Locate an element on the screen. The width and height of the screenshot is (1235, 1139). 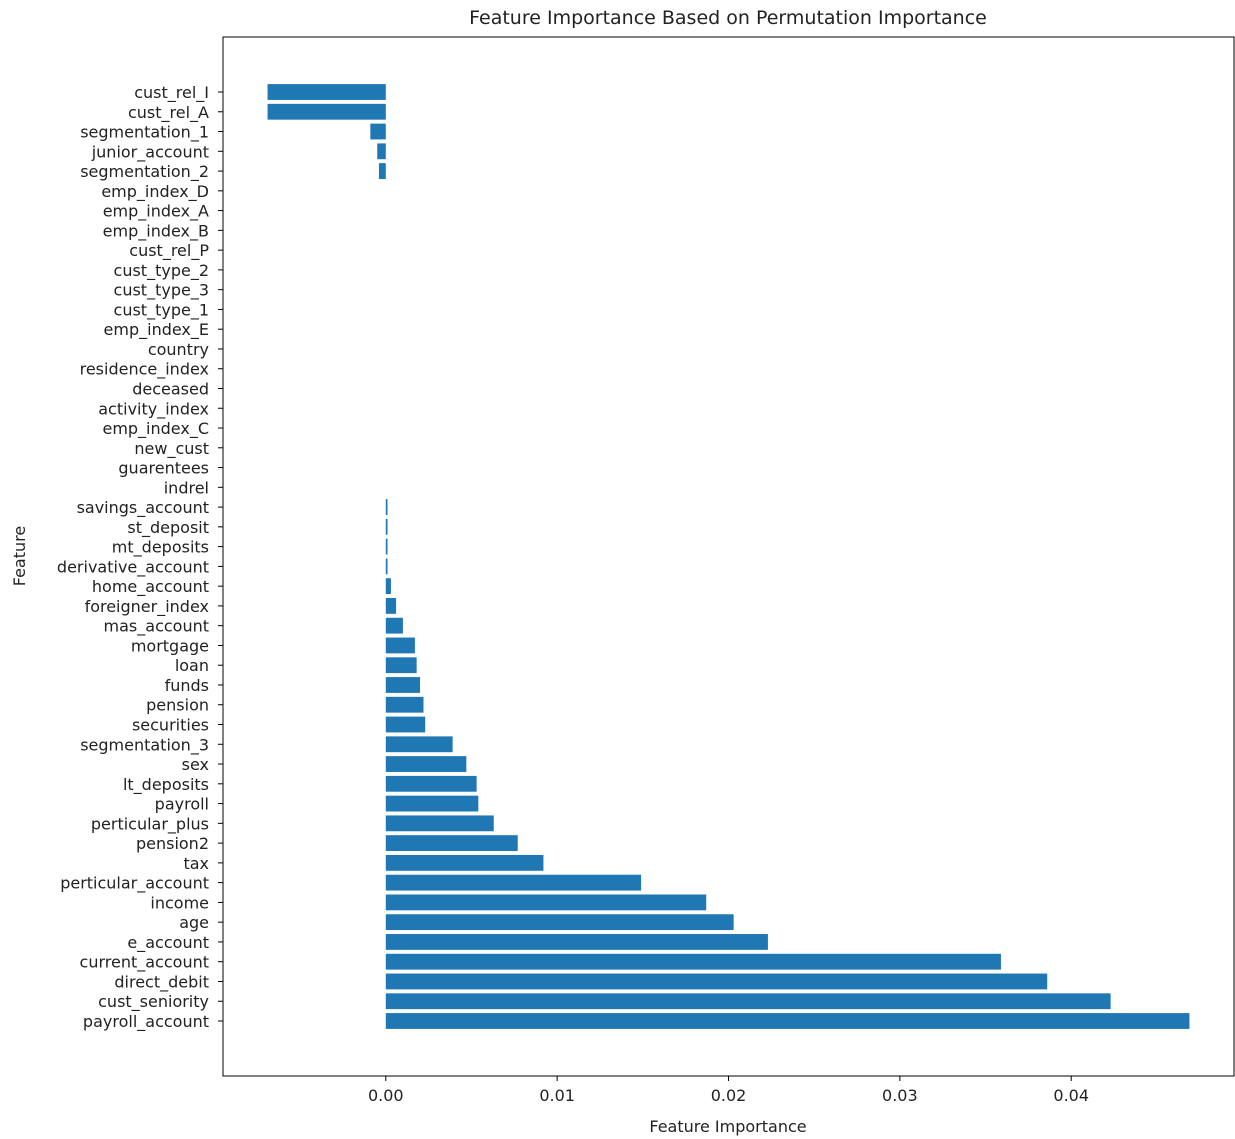
y-tick-label: payroll_account is located at coordinates (146, 1022).